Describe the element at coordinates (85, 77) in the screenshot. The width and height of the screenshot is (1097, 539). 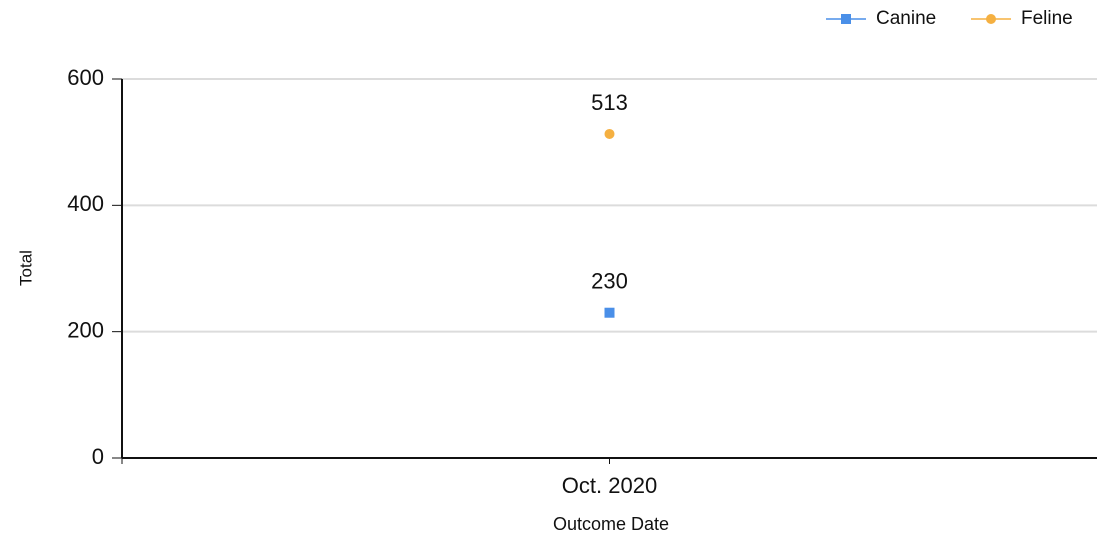
I see `y-tick-label: 600` at that location.